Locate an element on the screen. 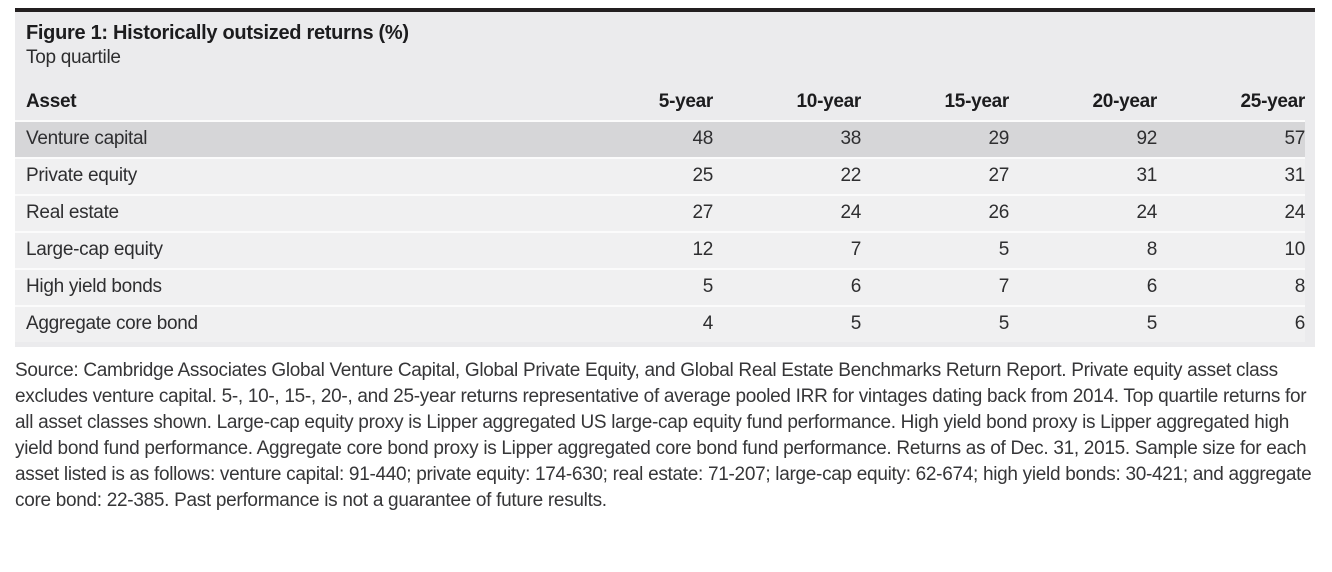 This screenshot has width=1332, height=572. value-cell: 22 is located at coordinates (787, 176).